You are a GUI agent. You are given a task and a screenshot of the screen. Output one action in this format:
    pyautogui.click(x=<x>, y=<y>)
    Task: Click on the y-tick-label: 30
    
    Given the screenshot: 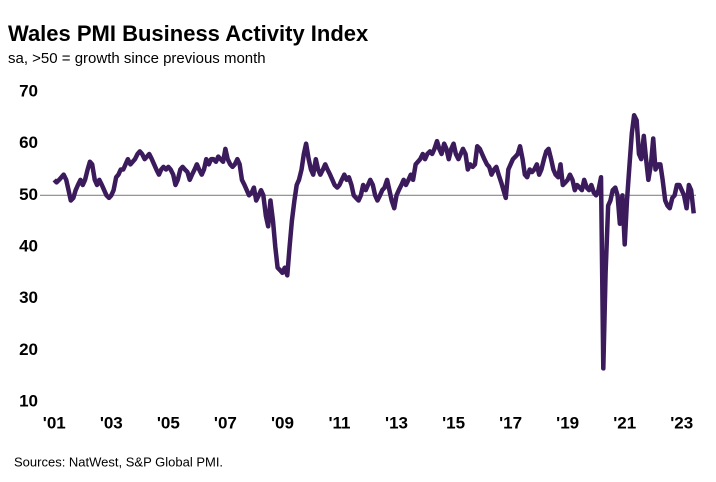 What is the action you would take?
    pyautogui.click(x=28, y=297)
    